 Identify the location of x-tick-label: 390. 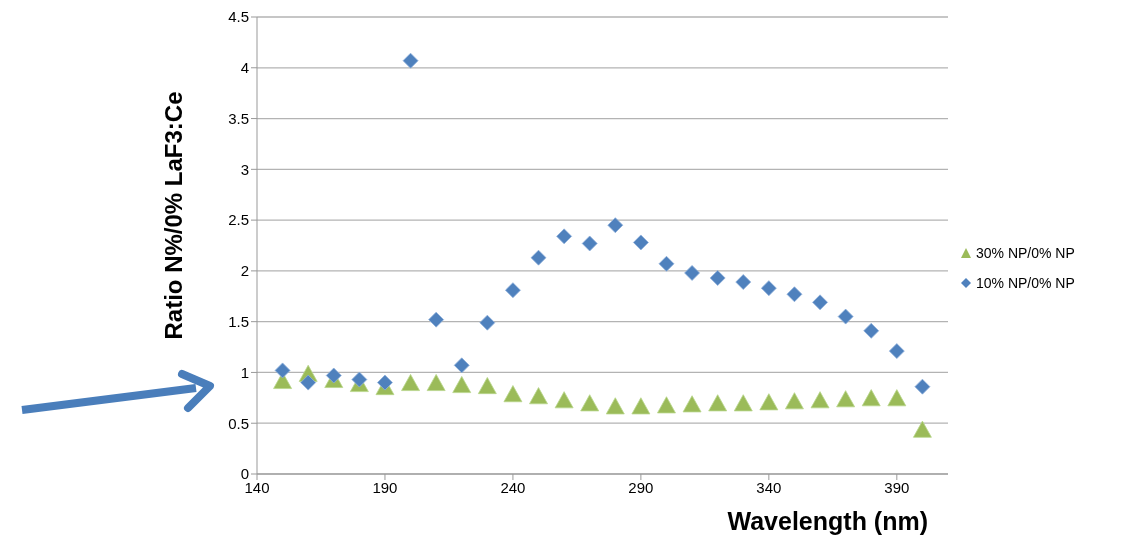
(897, 487).